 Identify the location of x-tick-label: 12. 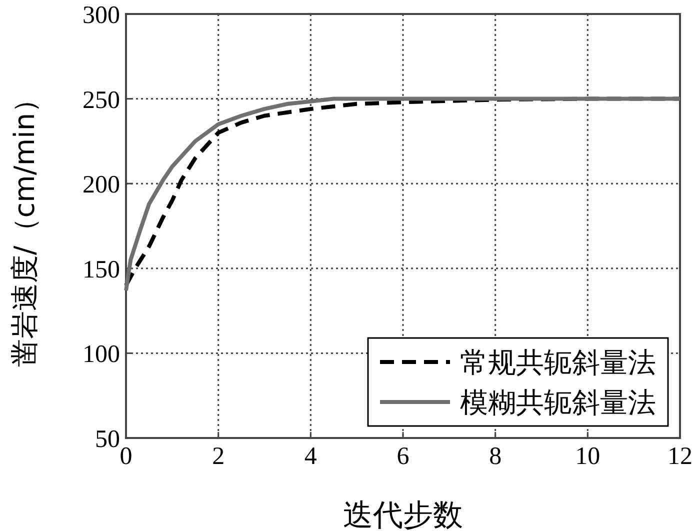
(680, 456).